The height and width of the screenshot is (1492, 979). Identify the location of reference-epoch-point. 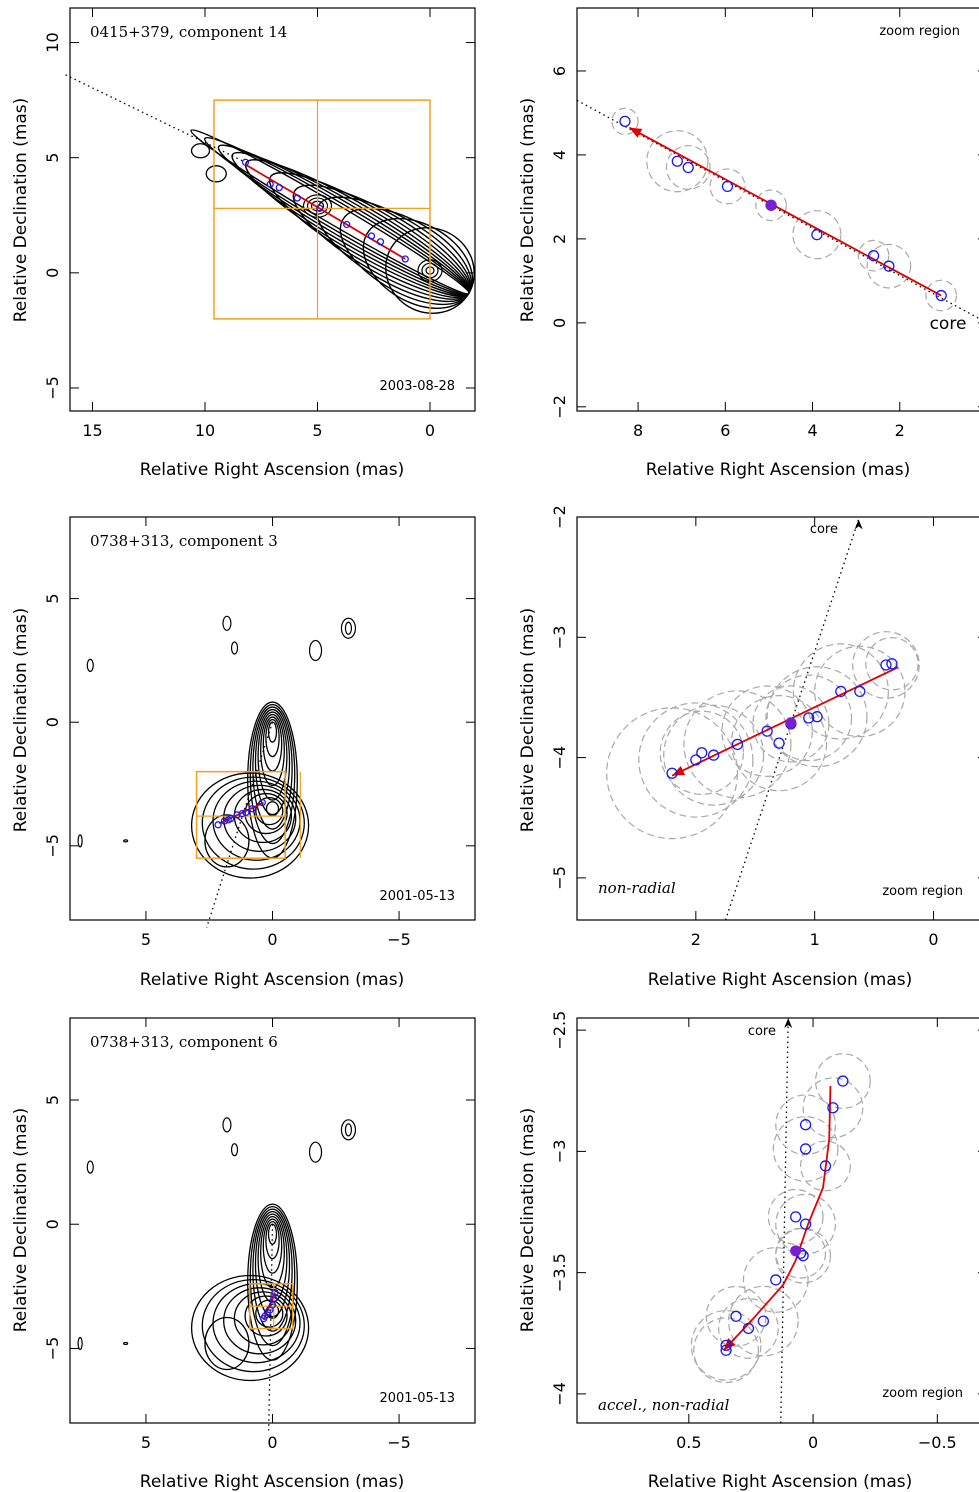
(796, 1251).